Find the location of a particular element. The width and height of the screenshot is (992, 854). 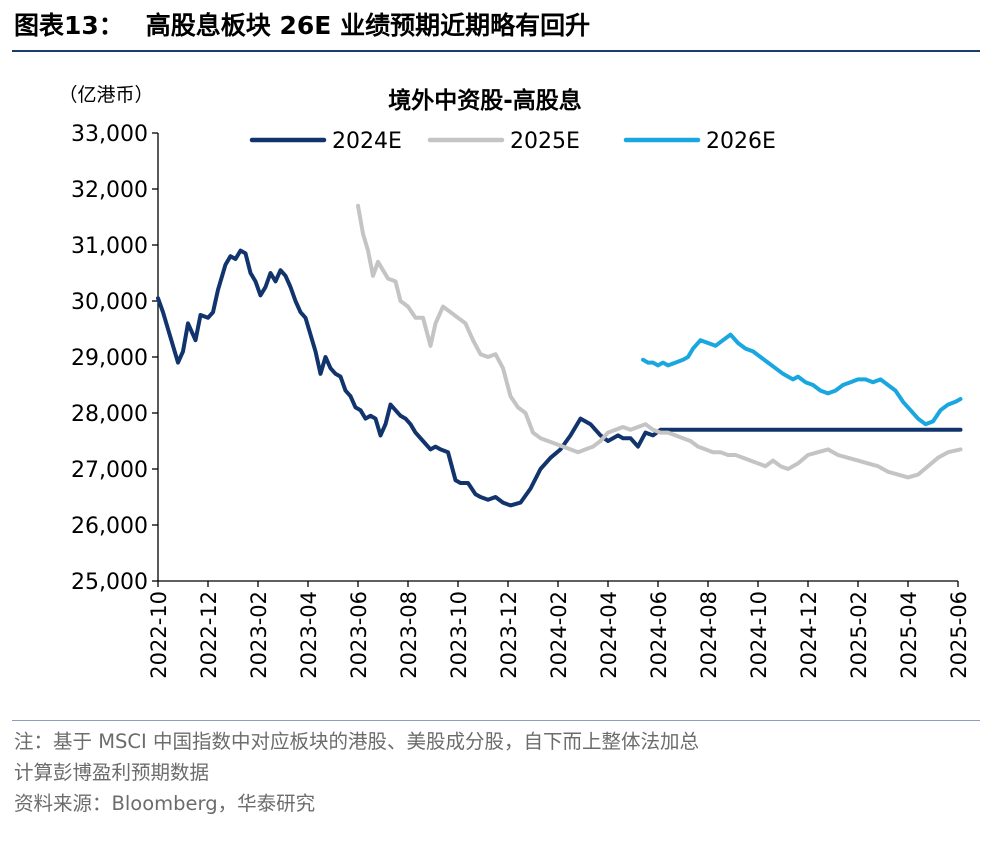

legend-label-2026e: 2026E is located at coordinates (741, 141).